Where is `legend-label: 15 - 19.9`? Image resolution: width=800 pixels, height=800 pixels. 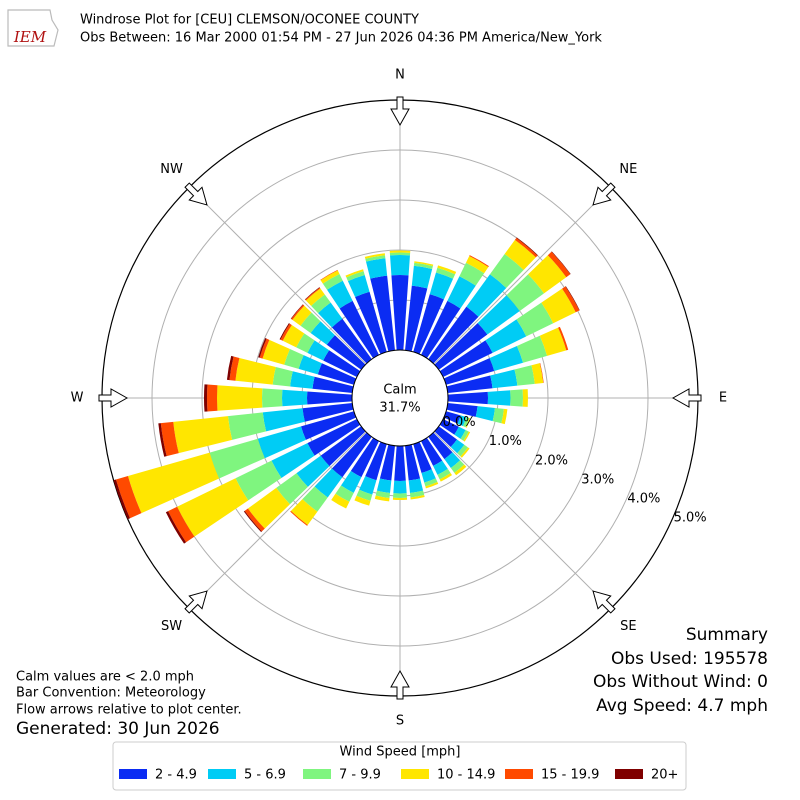 legend-label: 15 - 19.9 is located at coordinates (570, 775).